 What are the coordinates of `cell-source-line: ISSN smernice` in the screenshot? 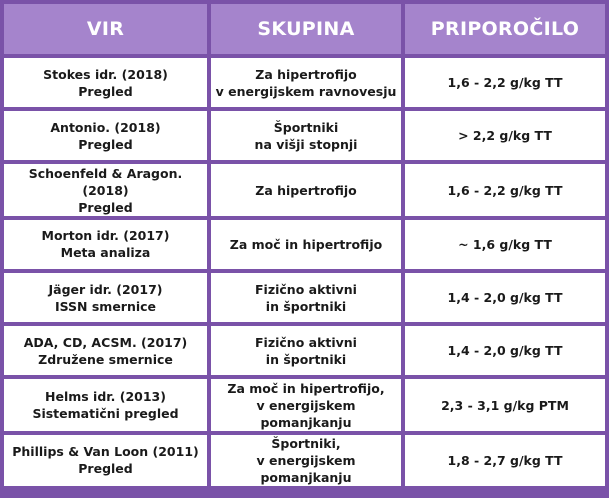 It's located at (105, 306).